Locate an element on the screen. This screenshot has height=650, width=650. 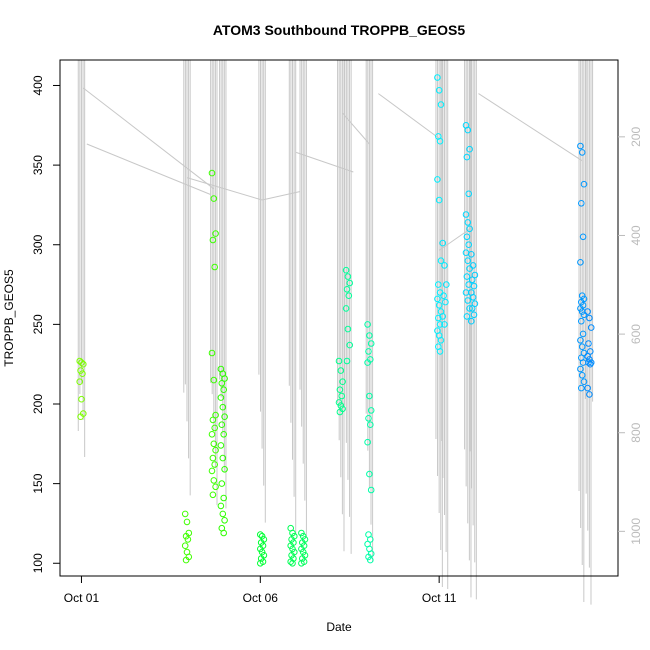
y-axis-label: TROPPB_GEOS5 is located at coordinates (9, 318).